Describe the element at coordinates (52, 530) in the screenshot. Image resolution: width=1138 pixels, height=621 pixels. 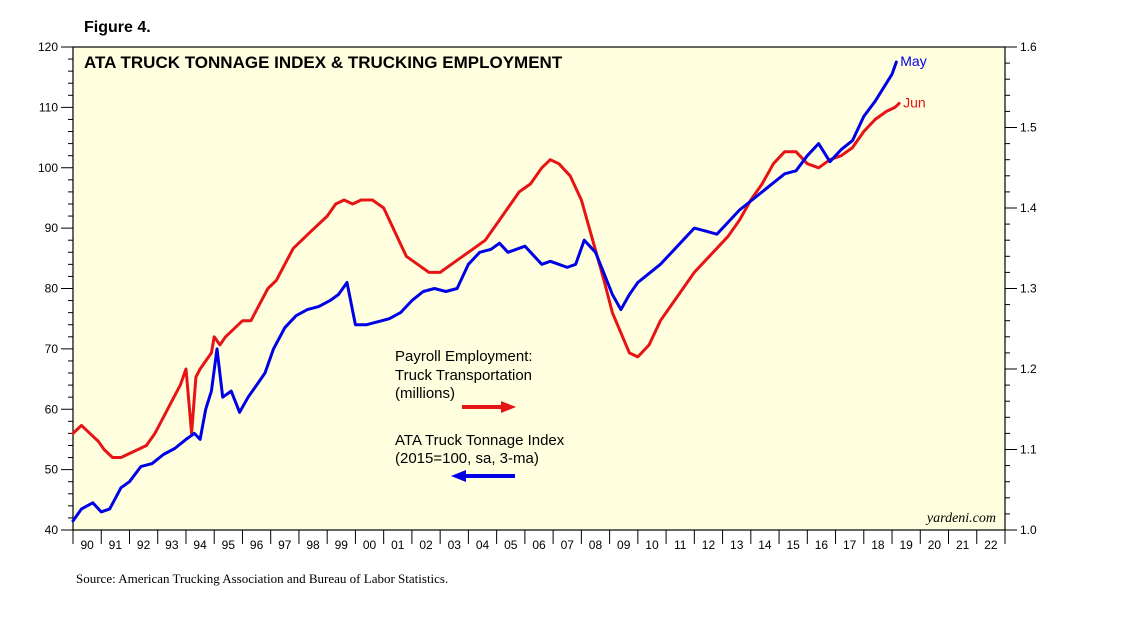
I see `left-tick-label: 40` at that location.